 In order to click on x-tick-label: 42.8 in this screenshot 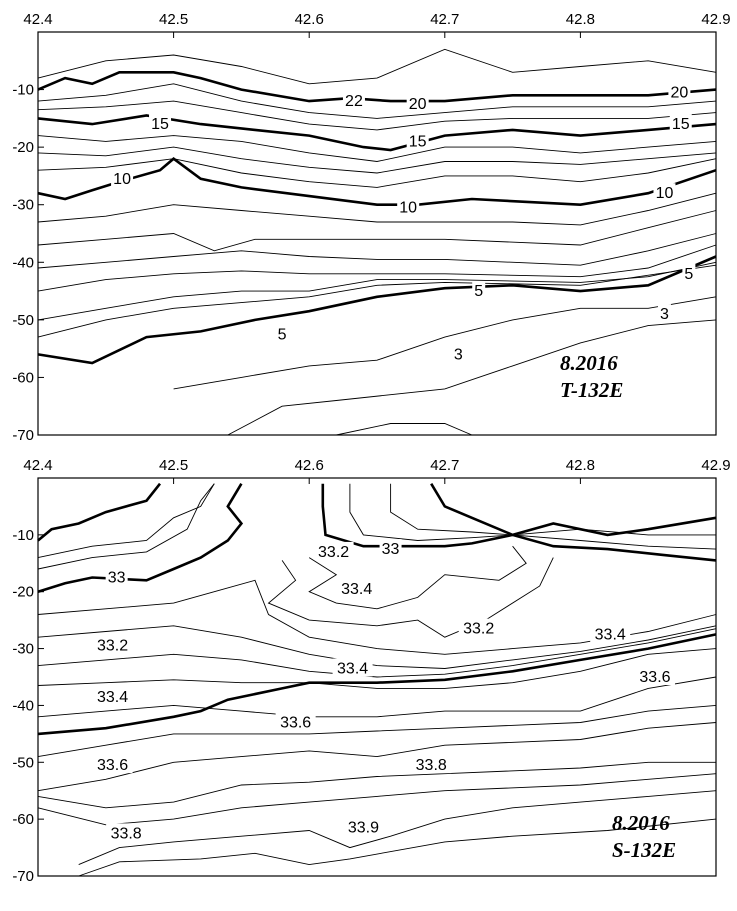, I will do `click(580, 465)`.